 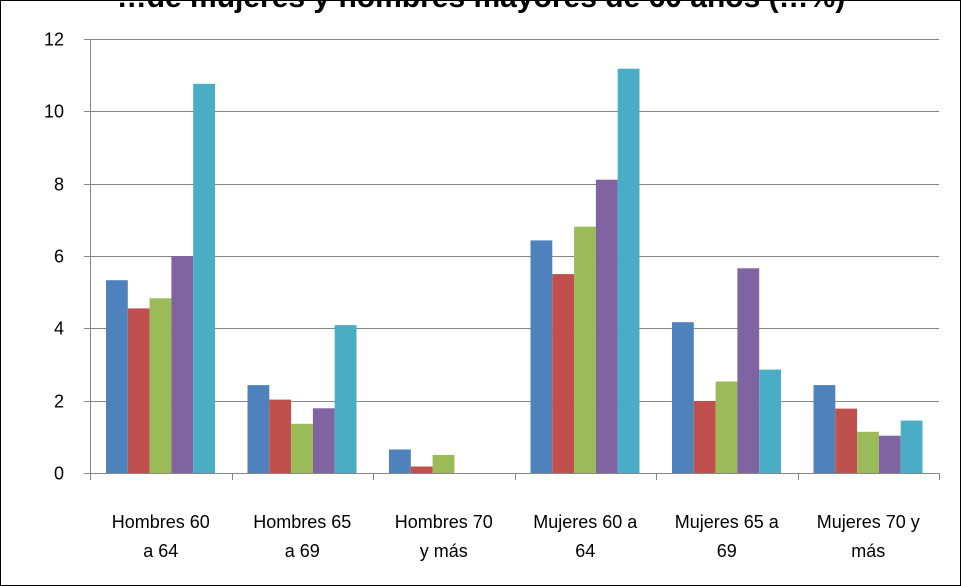 What do you see at coordinates (727, 522) in the screenshot?
I see `x-tick-label-line: Mujeres 65 a` at bounding box center [727, 522].